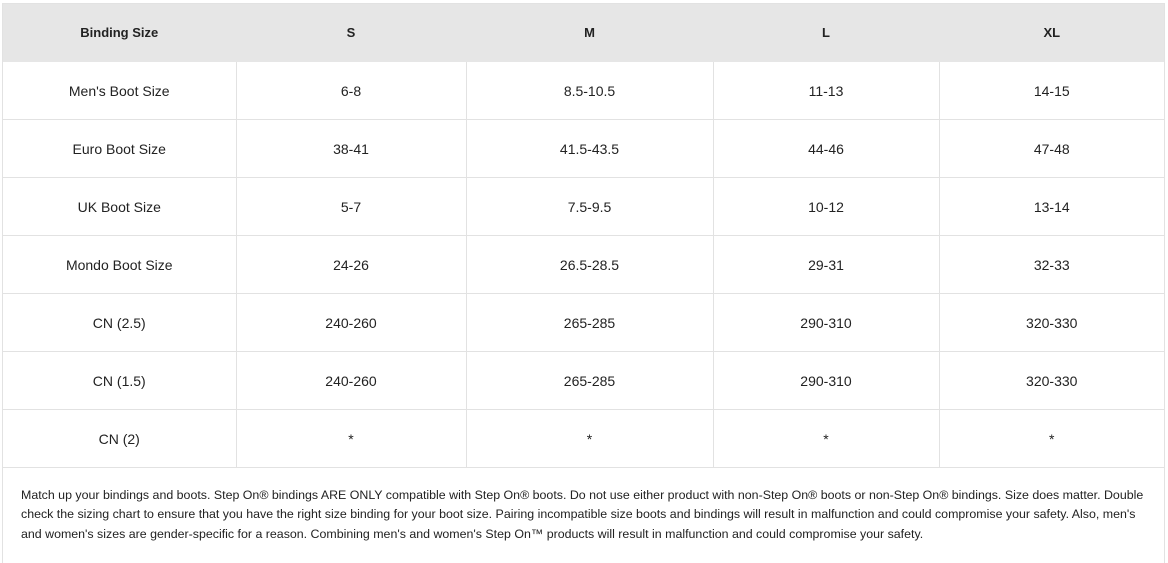 The image size is (1168, 563). What do you see at coordinates (589, 90) in the screenshot?
I see `size-cell: 8.5-10.5` at bounding box center [589, 90].